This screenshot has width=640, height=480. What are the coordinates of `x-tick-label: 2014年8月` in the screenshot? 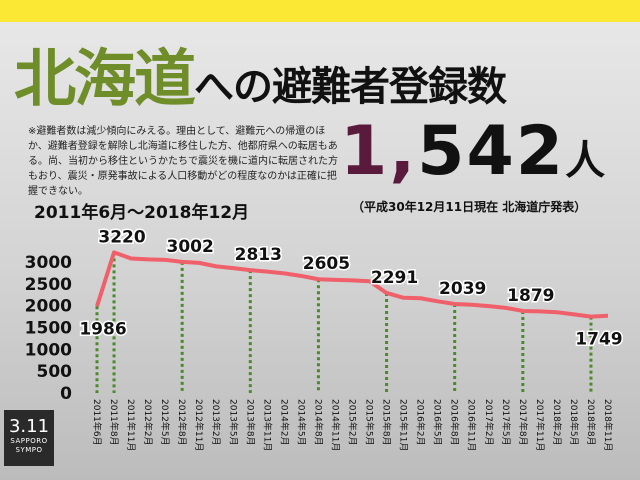 It's located at (318, 422).